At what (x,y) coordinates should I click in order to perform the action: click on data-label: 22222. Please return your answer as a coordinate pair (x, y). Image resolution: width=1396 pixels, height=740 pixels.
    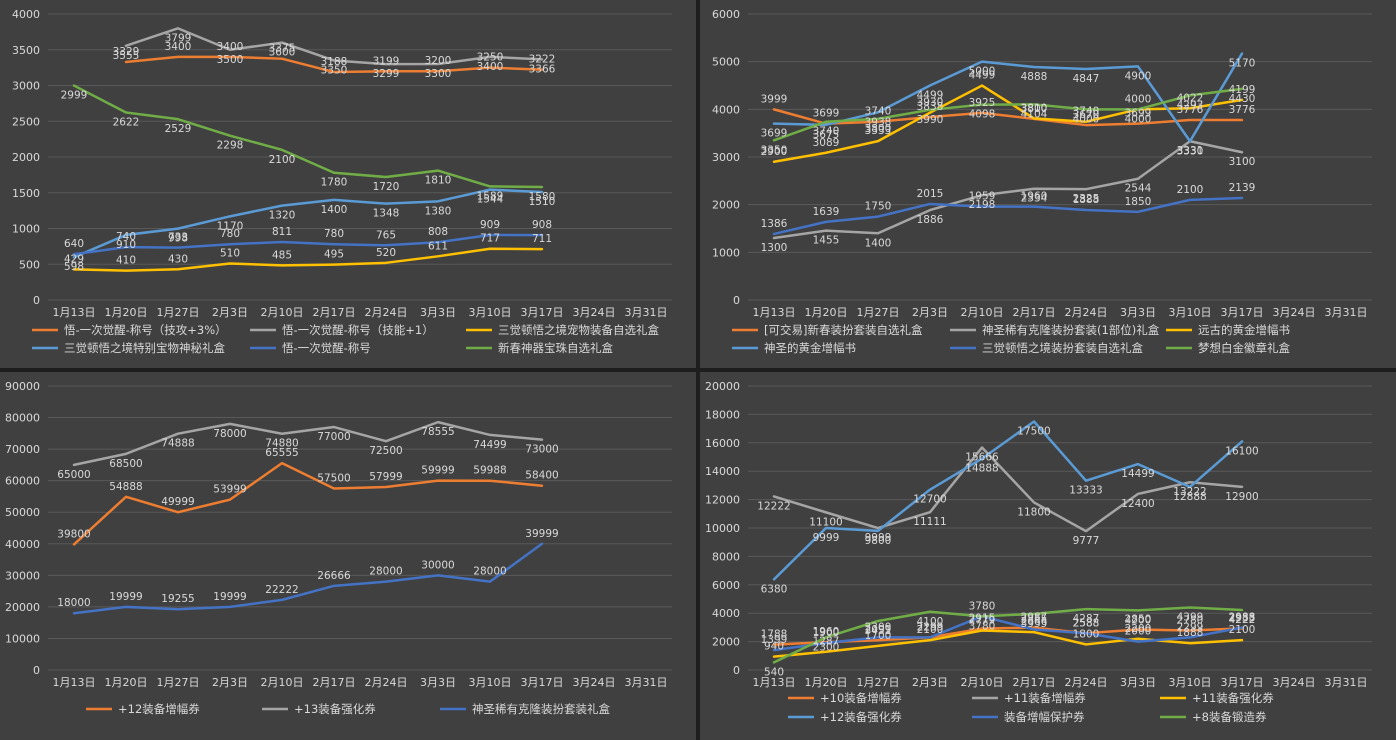
    Looking at the image, I should click on (281, 590).